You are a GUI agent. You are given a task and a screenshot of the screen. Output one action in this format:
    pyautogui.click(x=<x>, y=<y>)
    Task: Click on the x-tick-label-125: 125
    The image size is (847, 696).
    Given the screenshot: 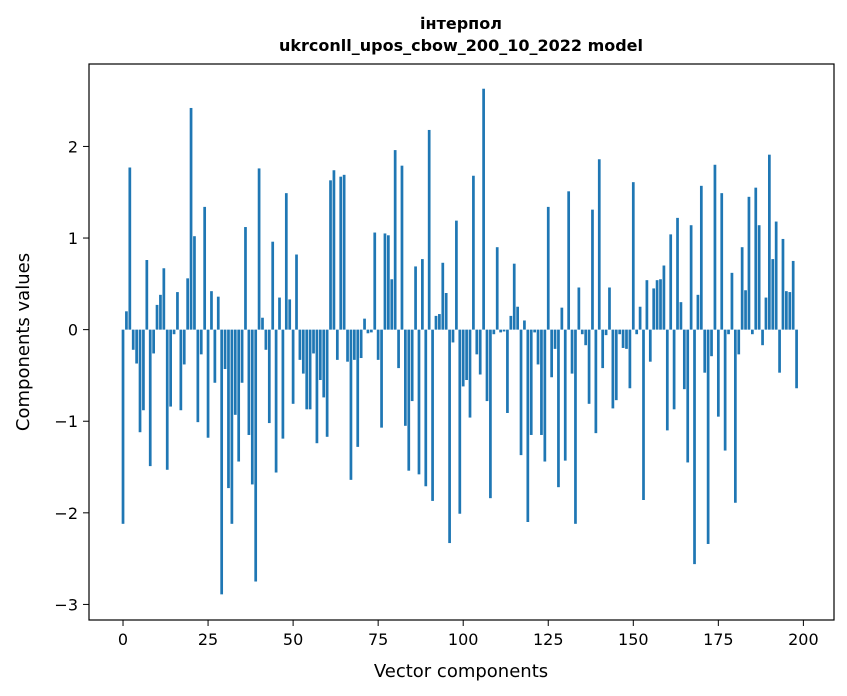 What is the action you would take?
    pyautogui.click(x=548, y=639)
    